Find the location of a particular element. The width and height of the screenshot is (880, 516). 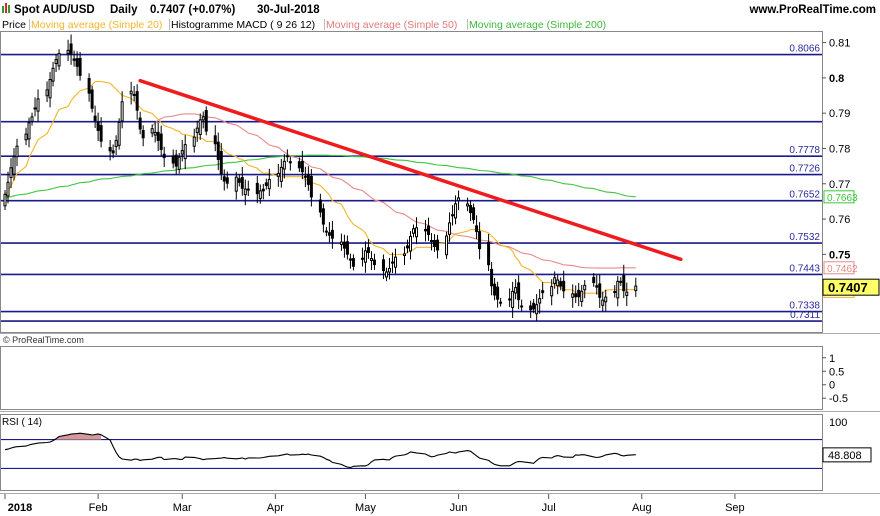

x-tick-label: Jul is located at coordinates (549, 508).